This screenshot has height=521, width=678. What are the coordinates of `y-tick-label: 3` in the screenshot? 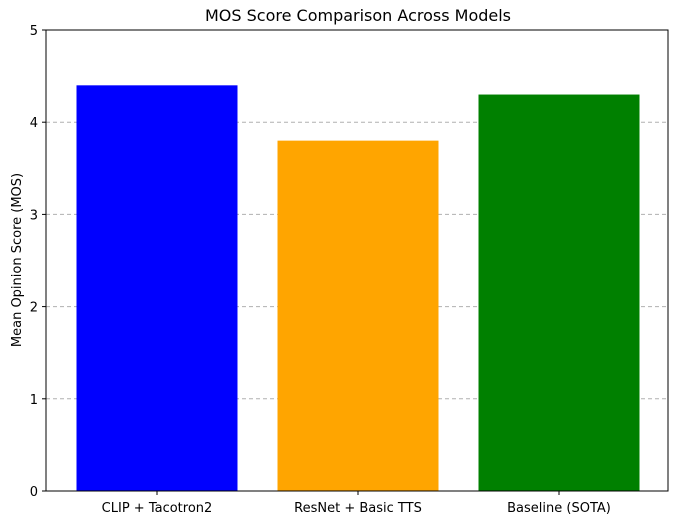 It's located at (34, 215).